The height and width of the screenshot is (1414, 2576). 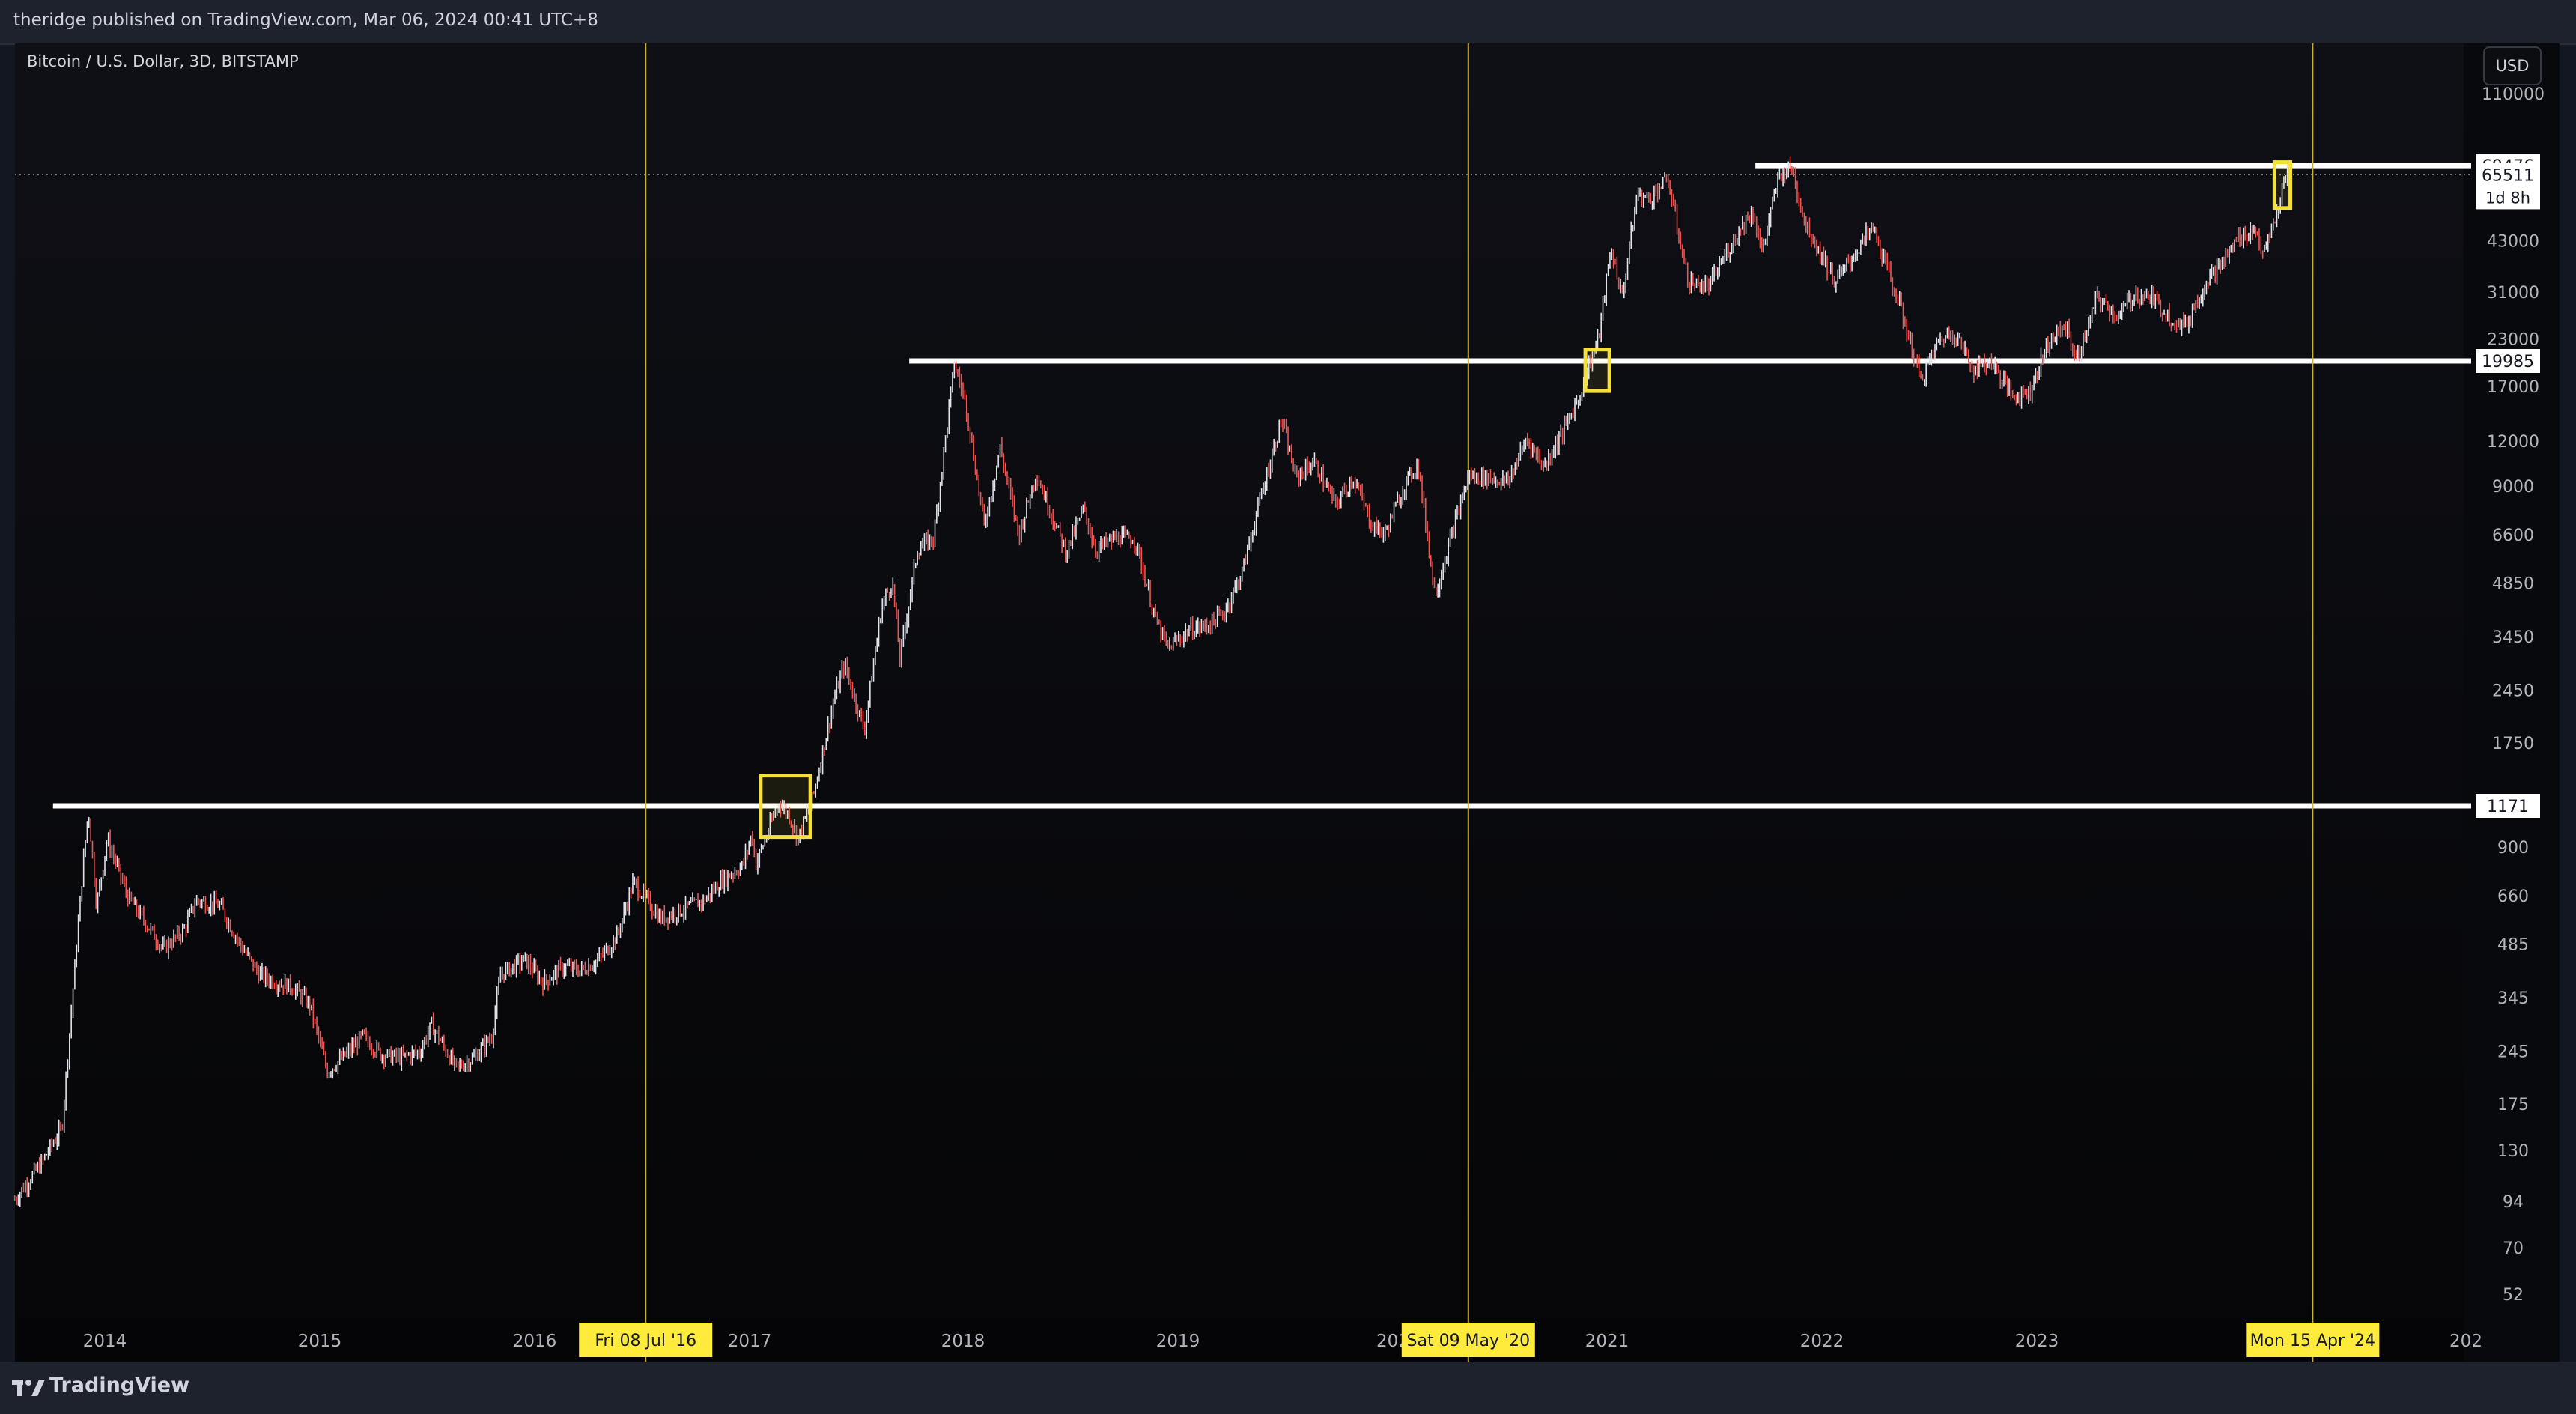 I want to click on countdown-label: 1d 8h, so click(x=2507, y=198).